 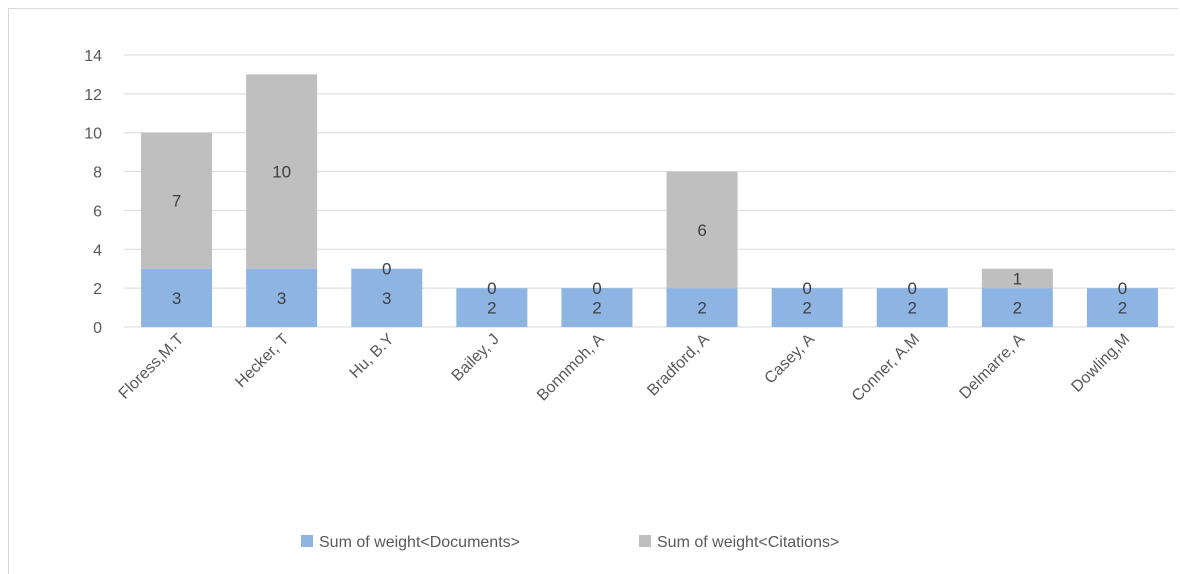 I want to click on x-category-label: Conner, A.M, so click(x=886, y=368).